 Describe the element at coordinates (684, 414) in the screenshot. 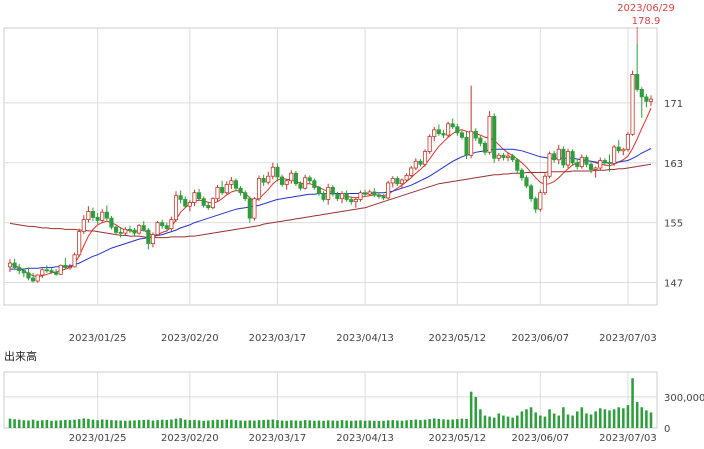

I see `volume-axis: 300,000 0` at that location.